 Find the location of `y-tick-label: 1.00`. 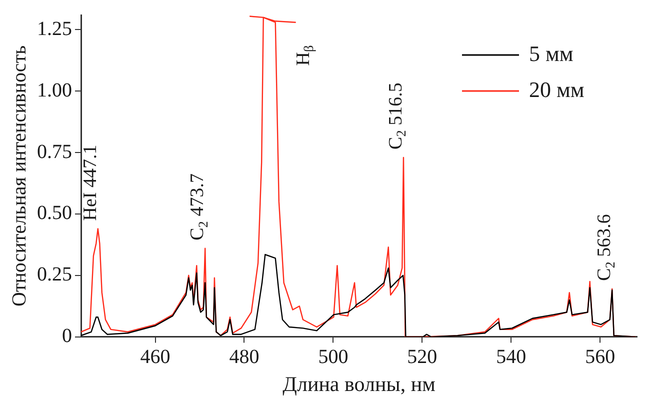

y-tick-label: 1.00 is located at coordinates (54, 90).